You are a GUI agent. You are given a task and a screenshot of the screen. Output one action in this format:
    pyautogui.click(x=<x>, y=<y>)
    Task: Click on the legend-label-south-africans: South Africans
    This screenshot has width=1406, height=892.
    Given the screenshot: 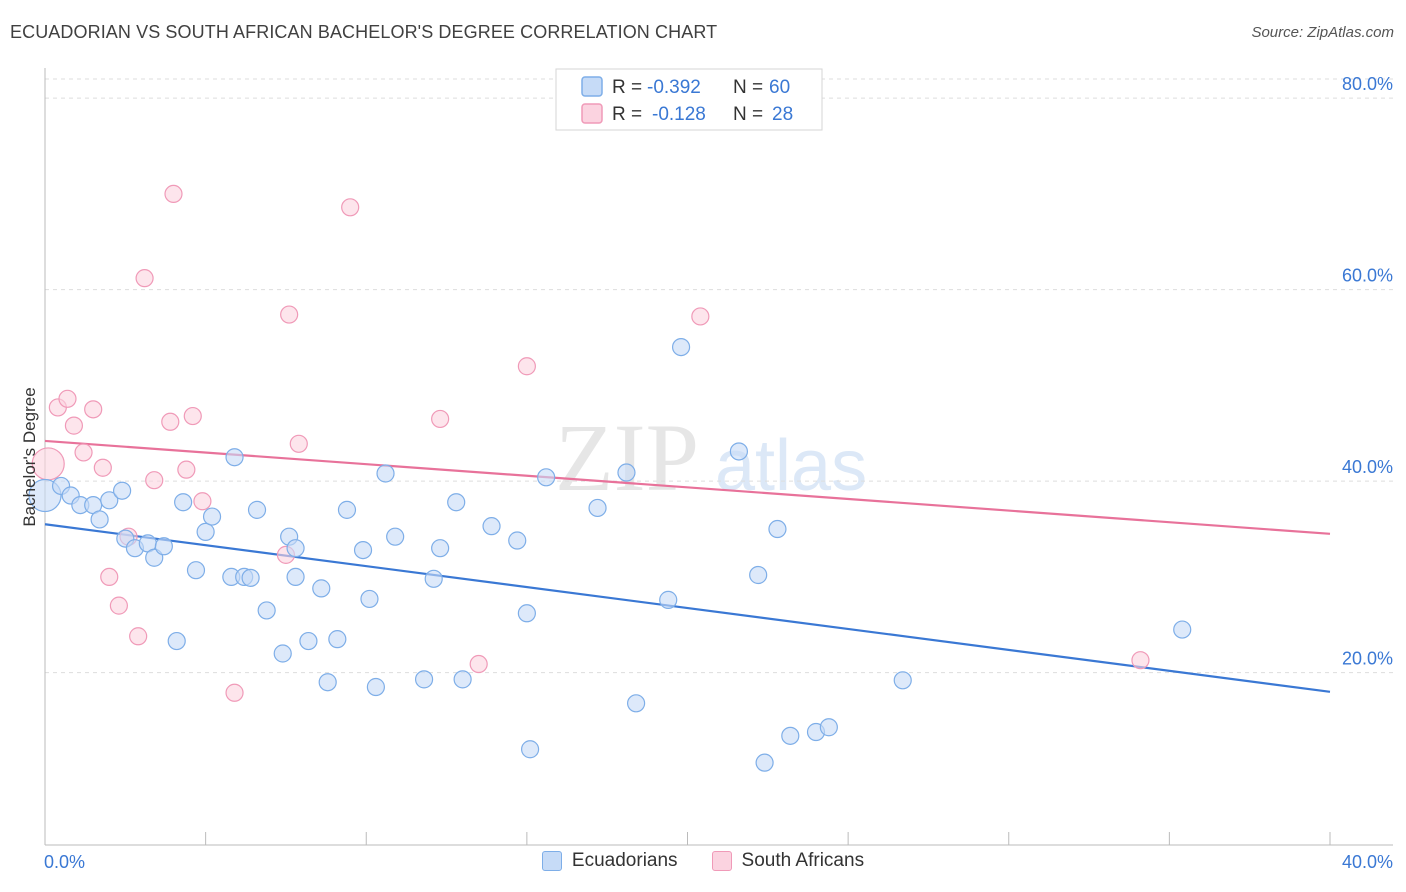 What is the action you would take?
    pyautogui.click(x=803, y=860)
    